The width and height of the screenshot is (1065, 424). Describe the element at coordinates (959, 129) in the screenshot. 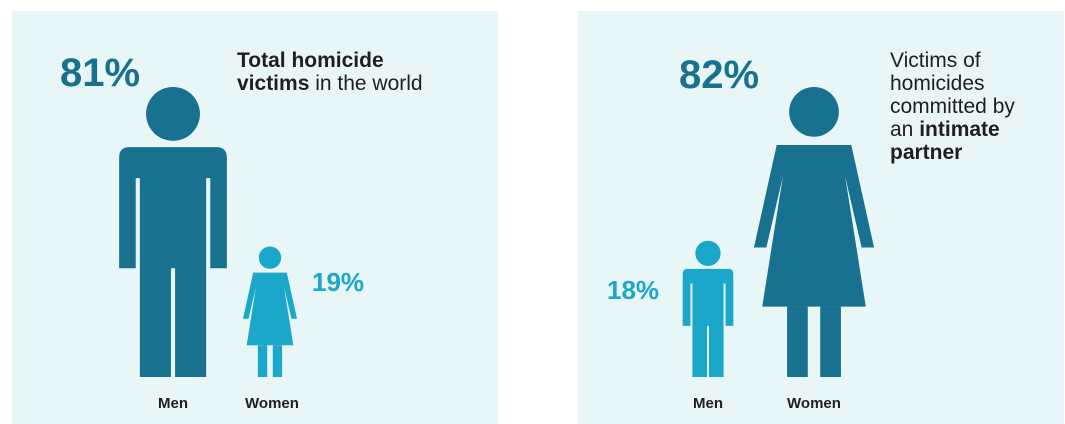

I see `chart-title-bold: intimate` at that location.